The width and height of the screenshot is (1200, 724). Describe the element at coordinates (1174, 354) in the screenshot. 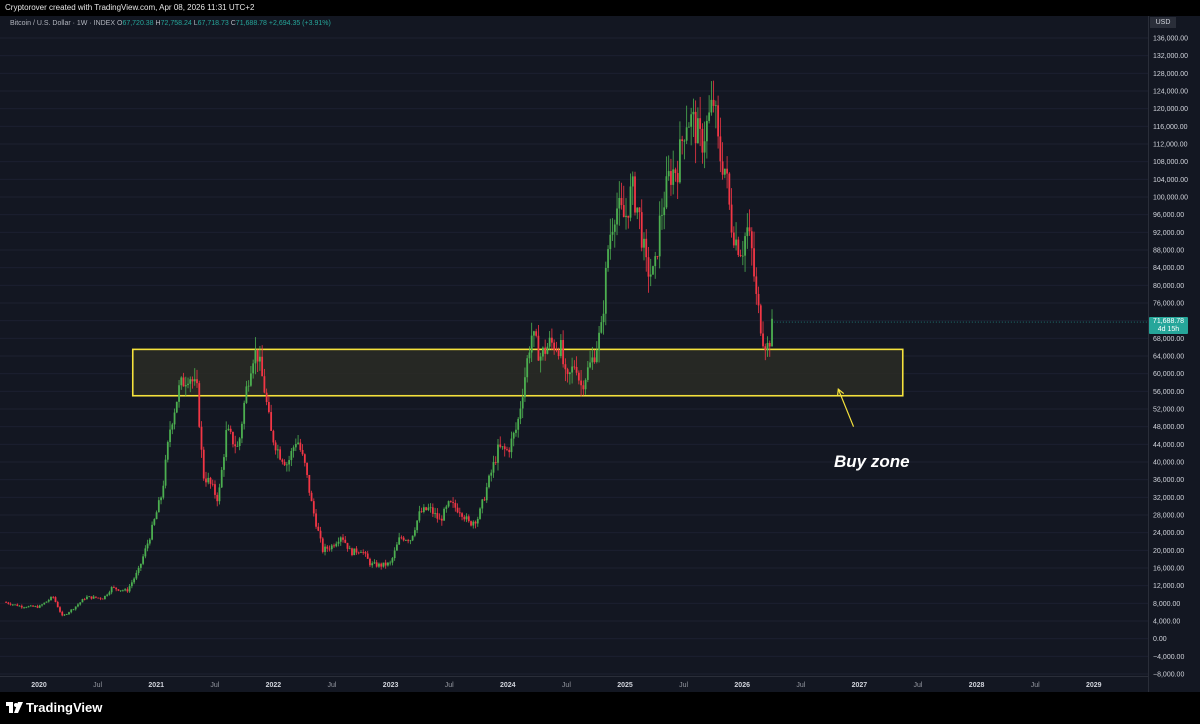

I see `price-axis` at that location.